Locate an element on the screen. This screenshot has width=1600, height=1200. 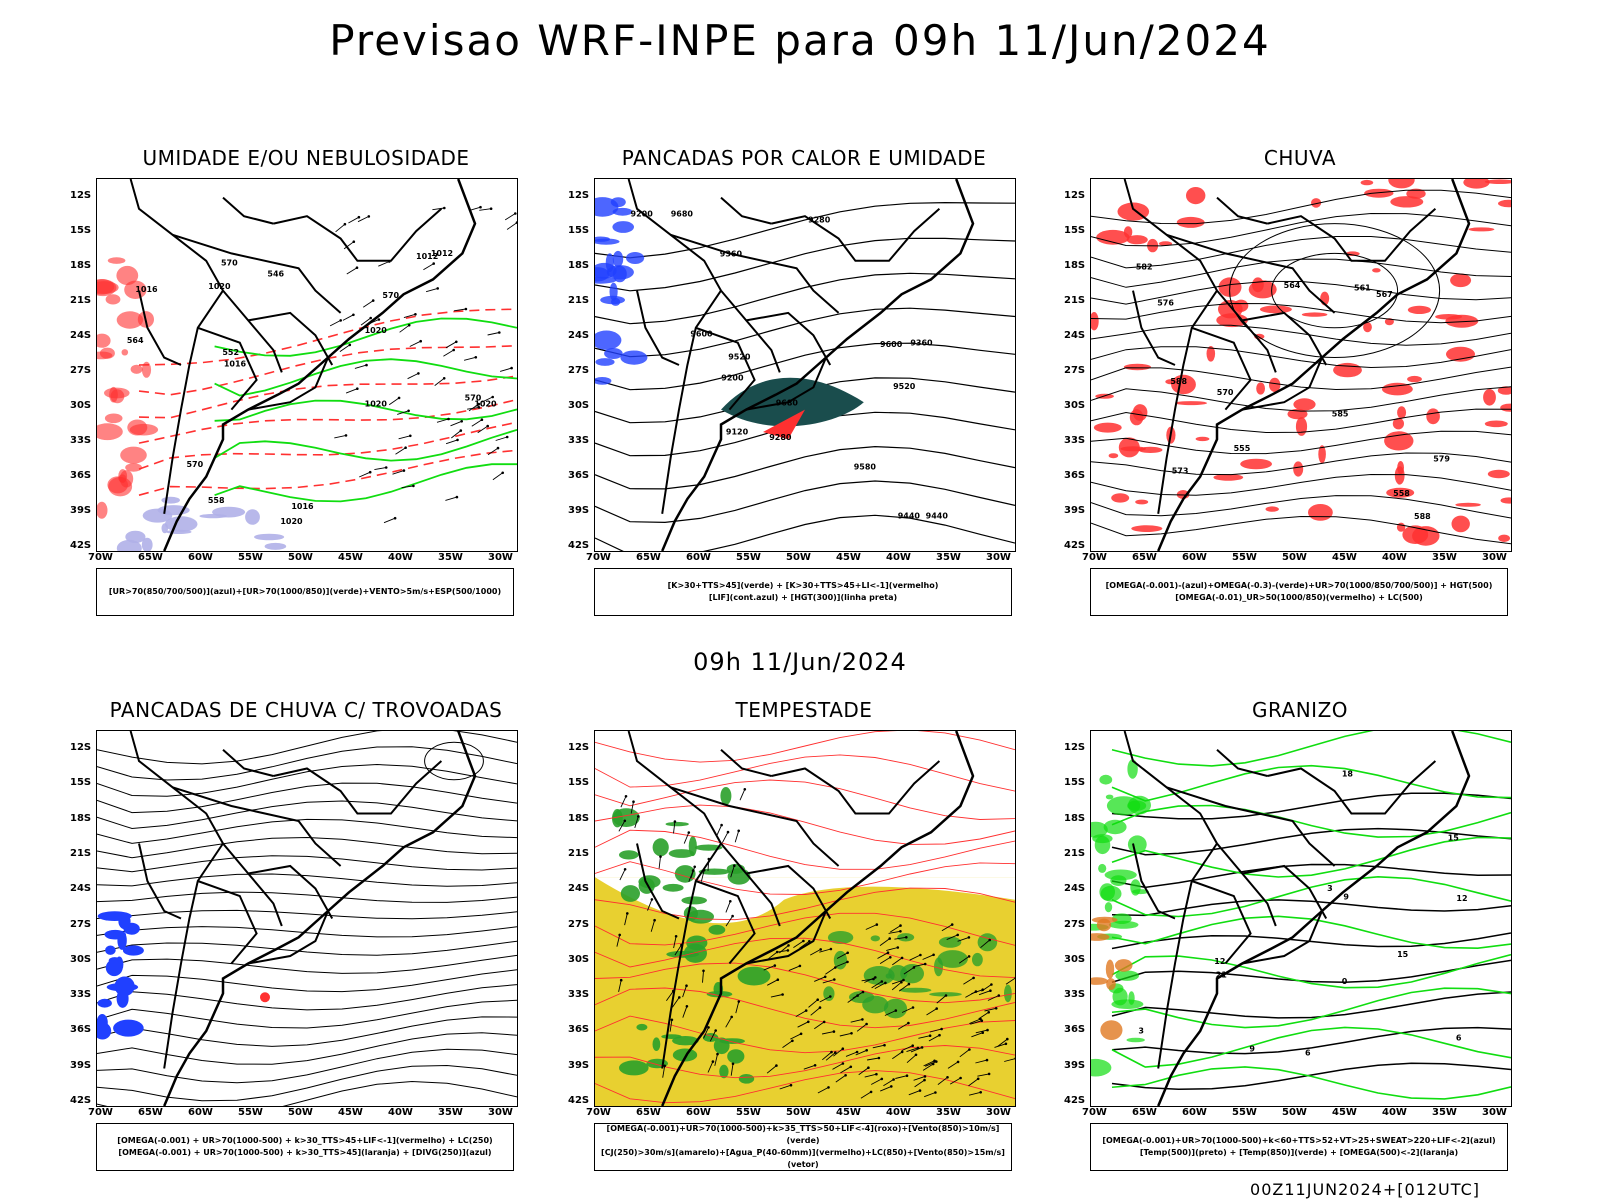
lon-tick-label: 60W is located at coordinates (1194, 557).